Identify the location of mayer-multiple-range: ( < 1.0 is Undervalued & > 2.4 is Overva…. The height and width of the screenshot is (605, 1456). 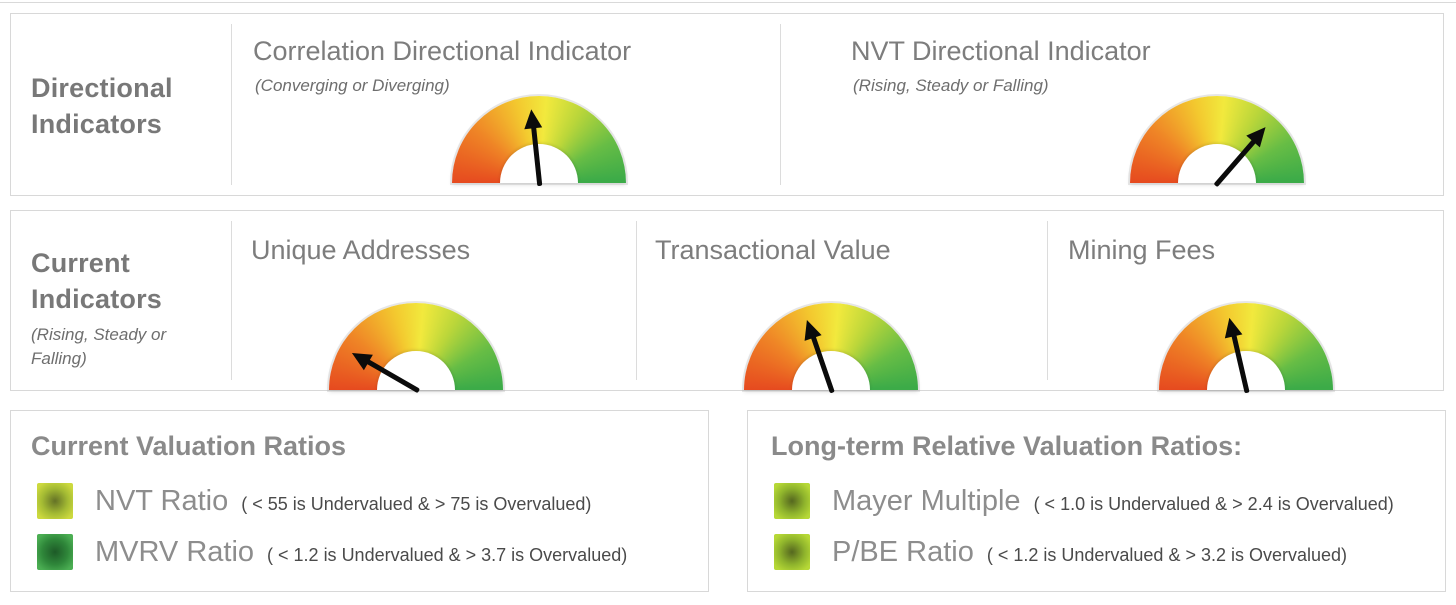
(1213, 503).